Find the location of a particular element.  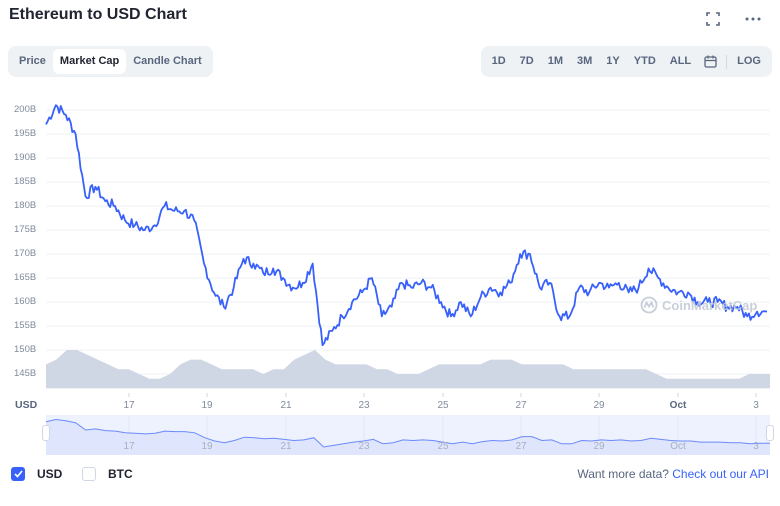

api-link: Check out our API is located at coordinates (720, 474).